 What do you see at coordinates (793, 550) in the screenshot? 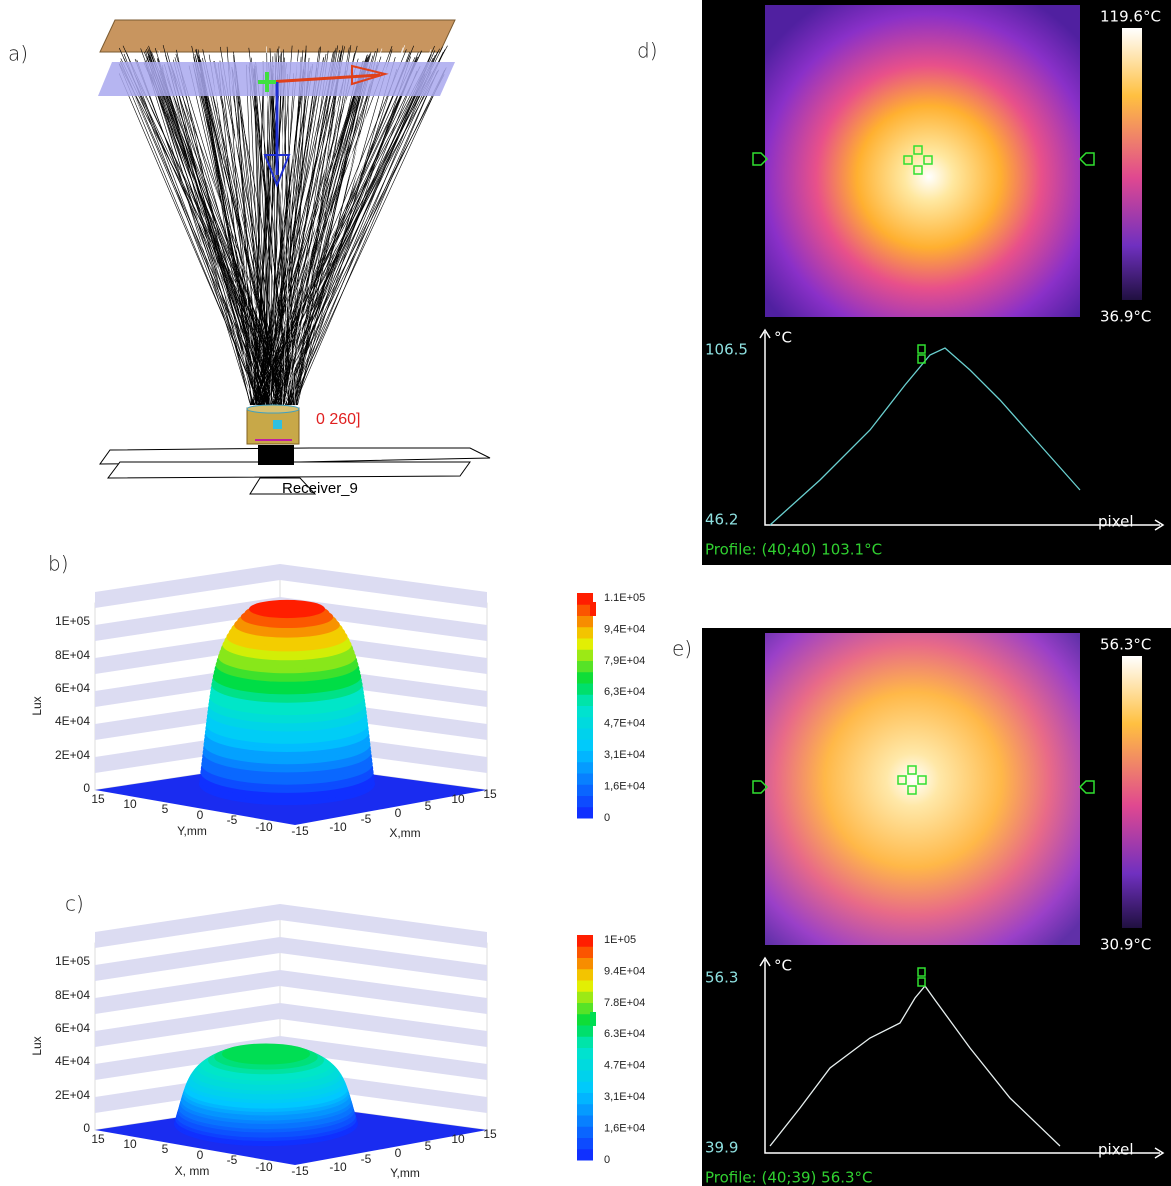
I see `readout: Profile: (40;40) 103.1°C` at bounding box center [793, 550].